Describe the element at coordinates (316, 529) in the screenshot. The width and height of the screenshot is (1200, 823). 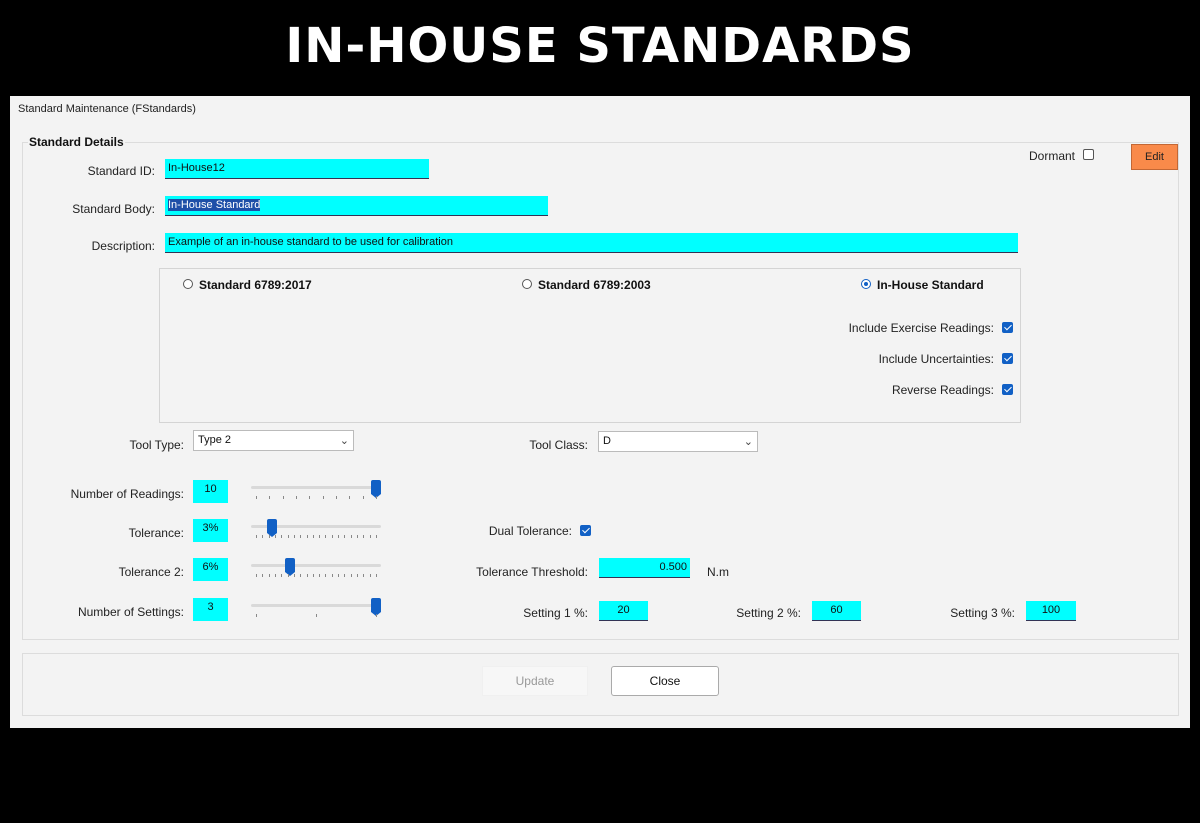
I see `tolerance-slider` at that location.